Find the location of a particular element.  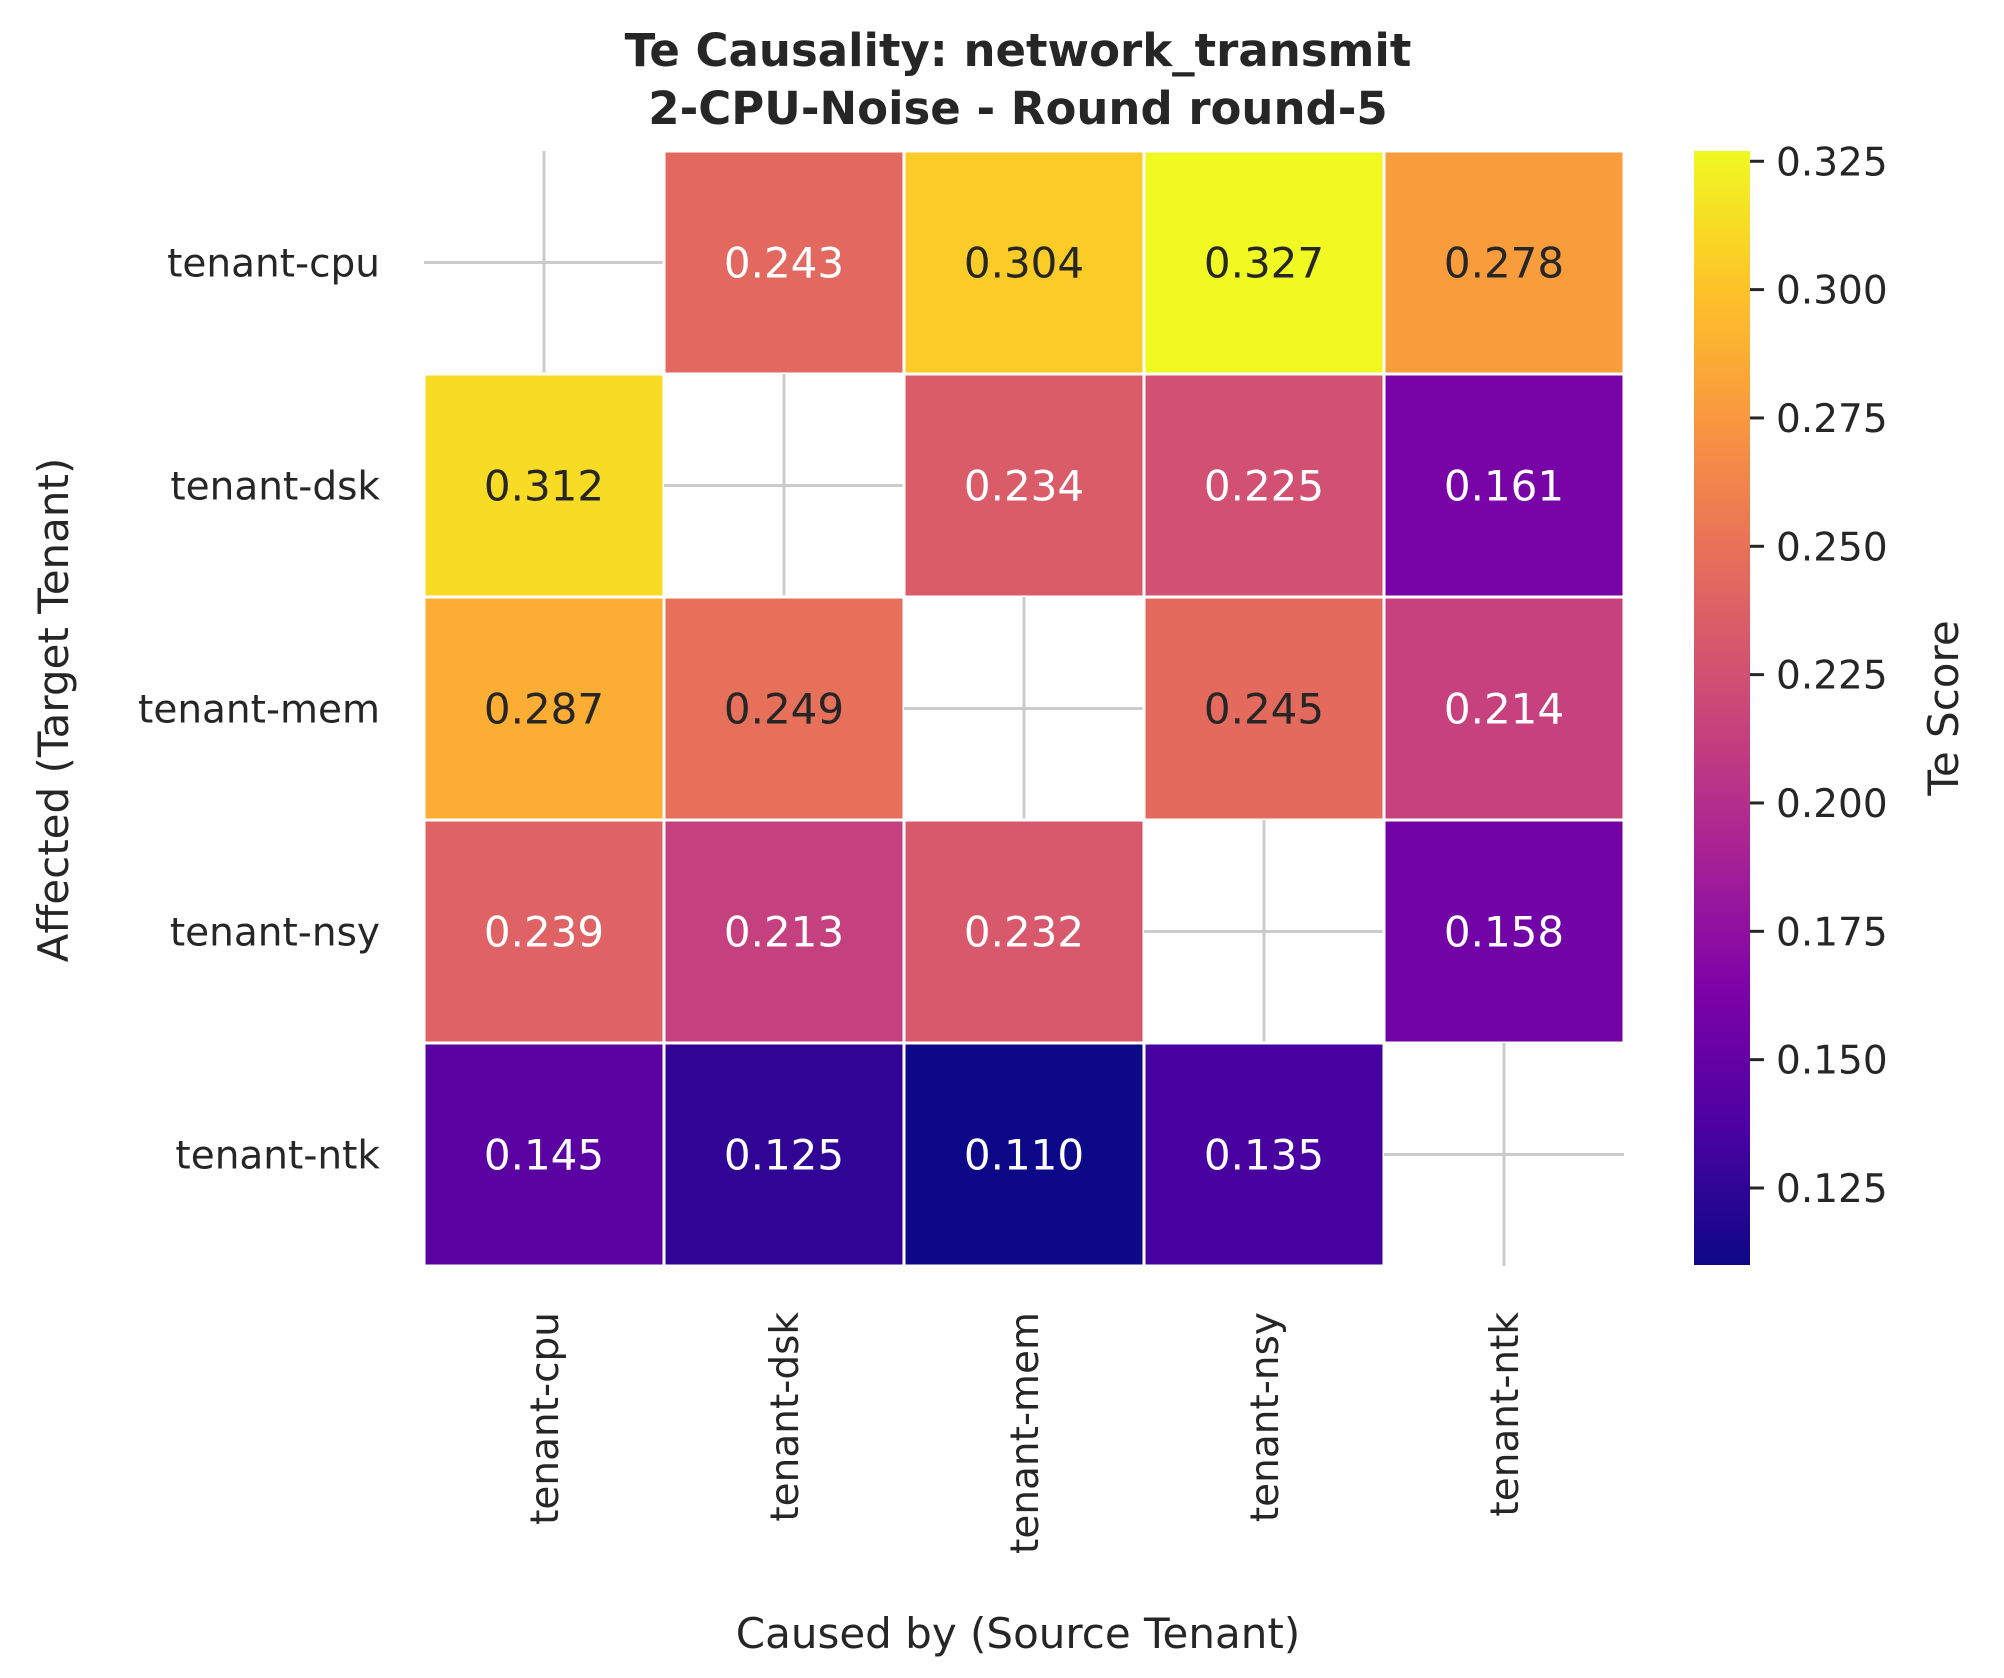

cell-value-label: 0.304 is located at coordinates (1024, 263).